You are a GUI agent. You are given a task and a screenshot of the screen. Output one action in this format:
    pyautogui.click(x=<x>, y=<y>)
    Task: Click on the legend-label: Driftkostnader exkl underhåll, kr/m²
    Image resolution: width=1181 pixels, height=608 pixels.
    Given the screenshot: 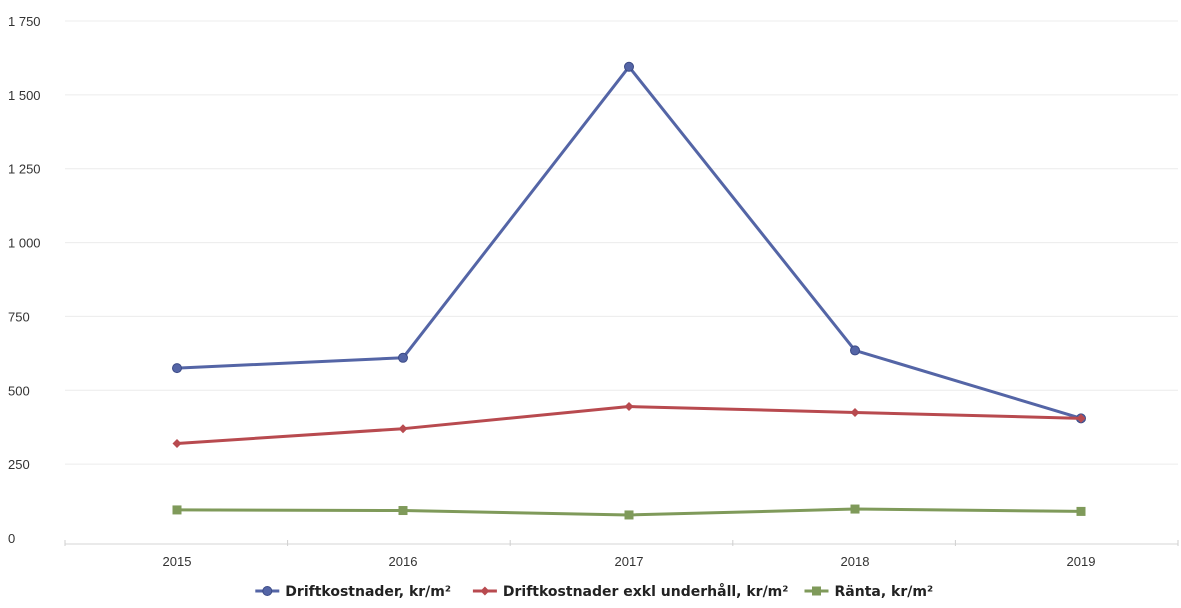 What is the action you would take?
    pyautogui.click(x=646, y=591)
    